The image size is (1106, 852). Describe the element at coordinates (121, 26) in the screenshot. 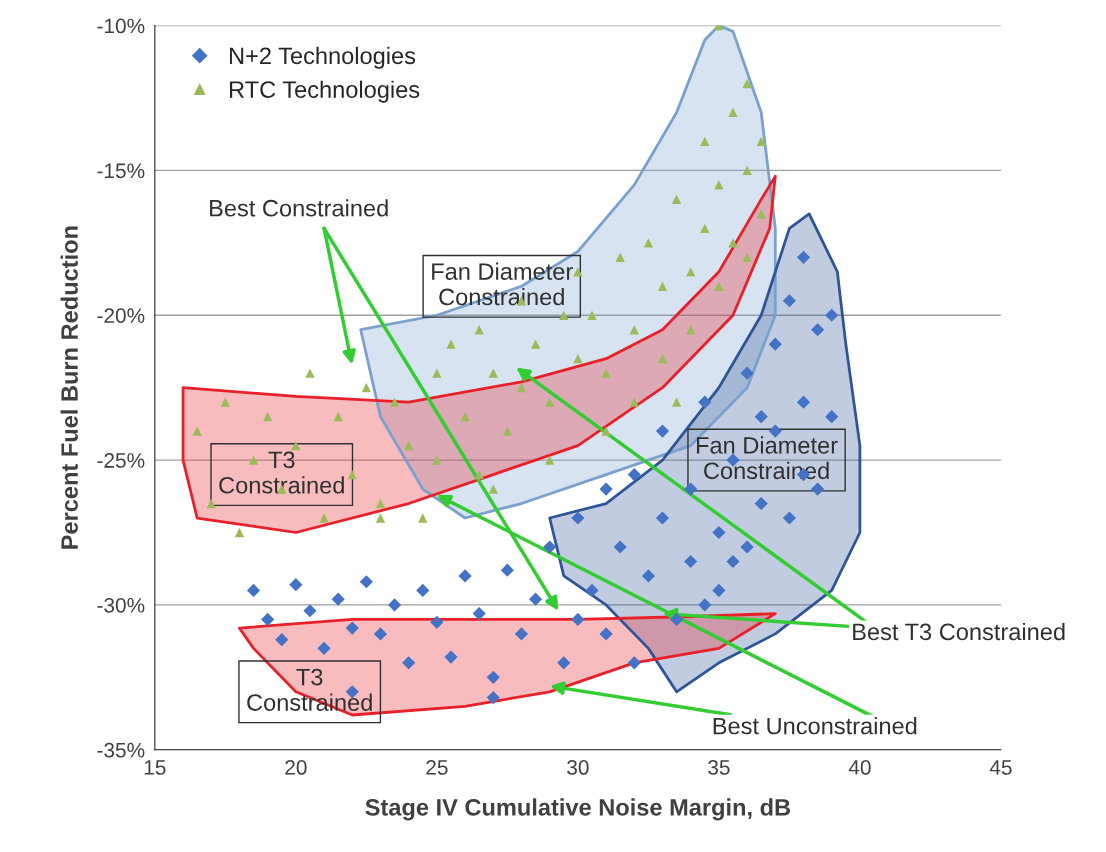

I see `y-tick-label: -10%` at that location.